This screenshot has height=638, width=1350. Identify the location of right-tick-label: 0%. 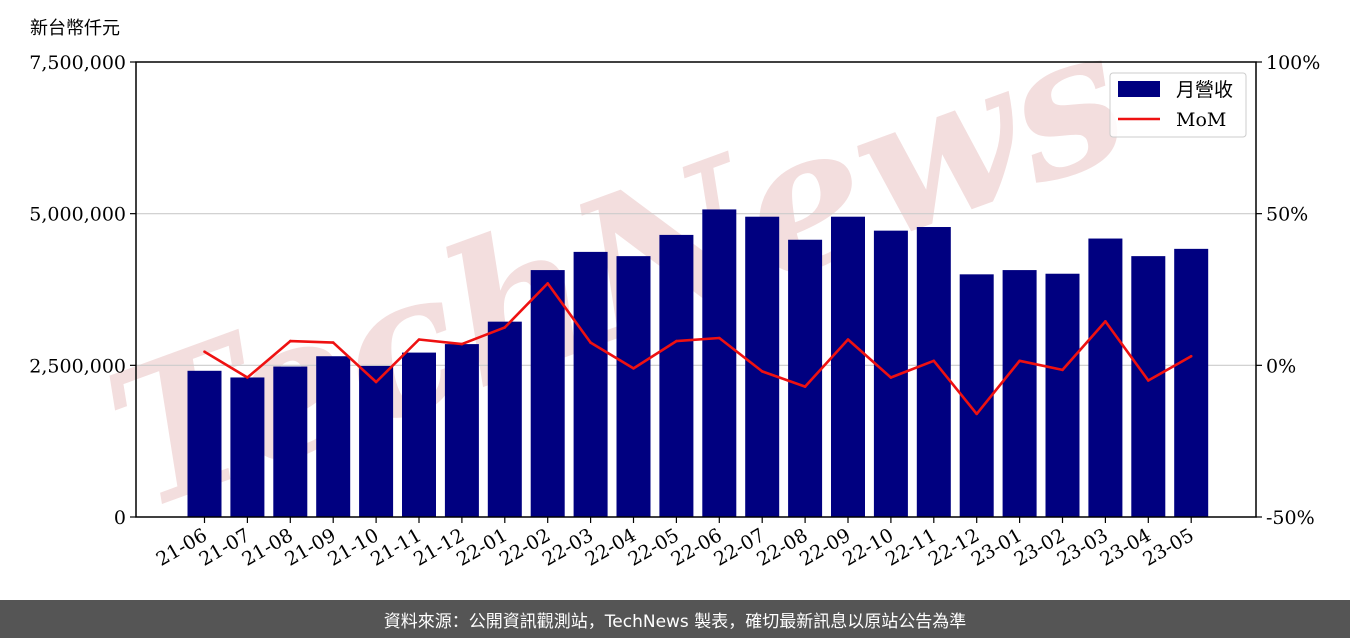
(1281, 366).